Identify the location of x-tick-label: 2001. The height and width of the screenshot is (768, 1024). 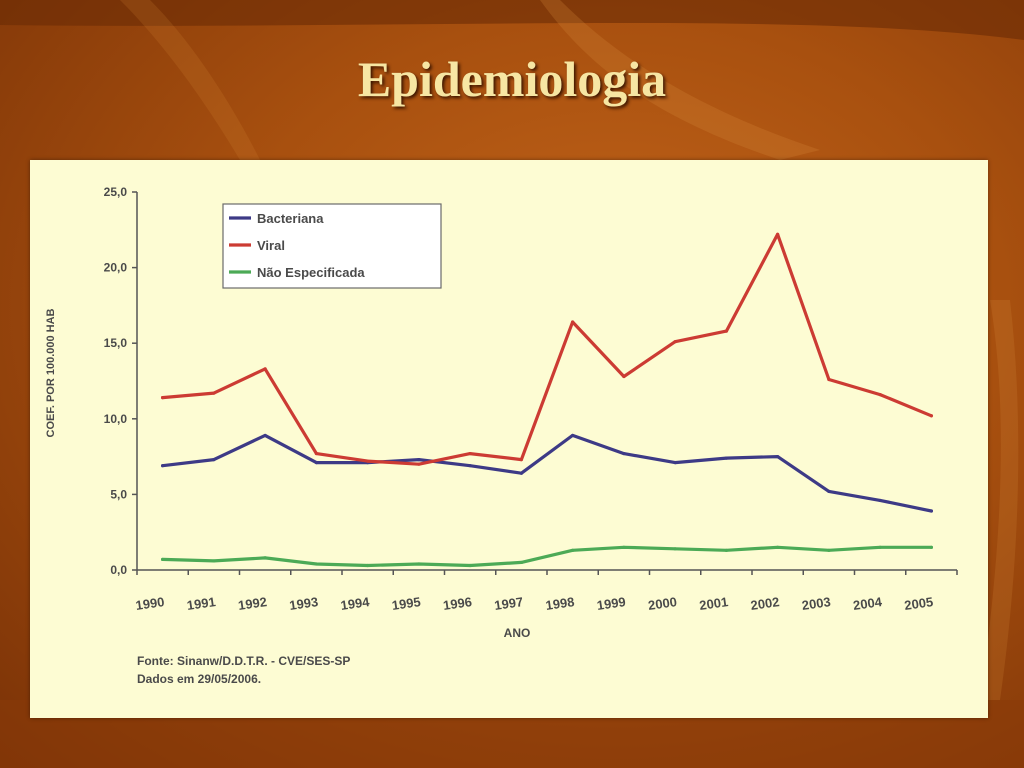
(713, 603).